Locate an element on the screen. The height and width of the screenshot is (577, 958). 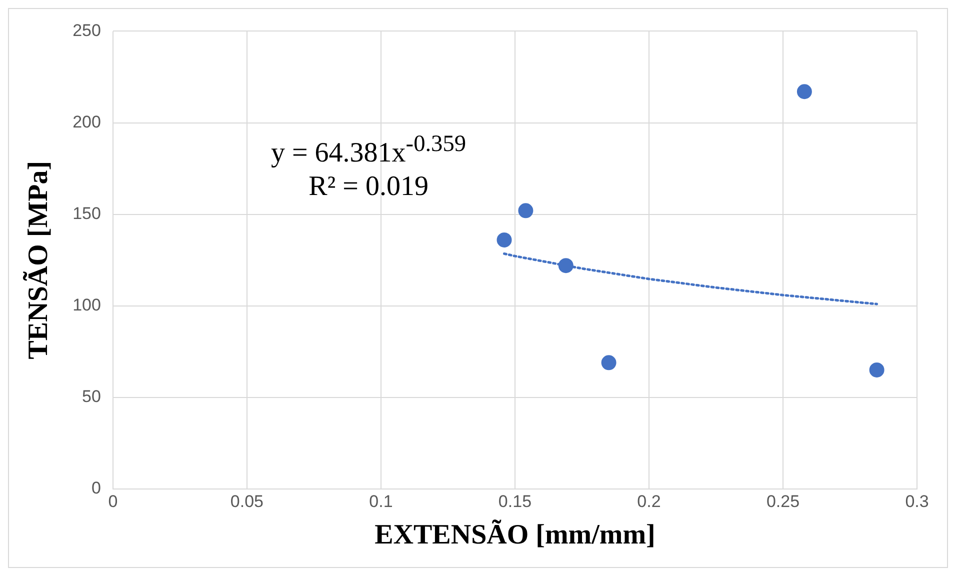
x-axis-title: EXTENSÃO [mm/mm] is located at coordinates (515, 534).